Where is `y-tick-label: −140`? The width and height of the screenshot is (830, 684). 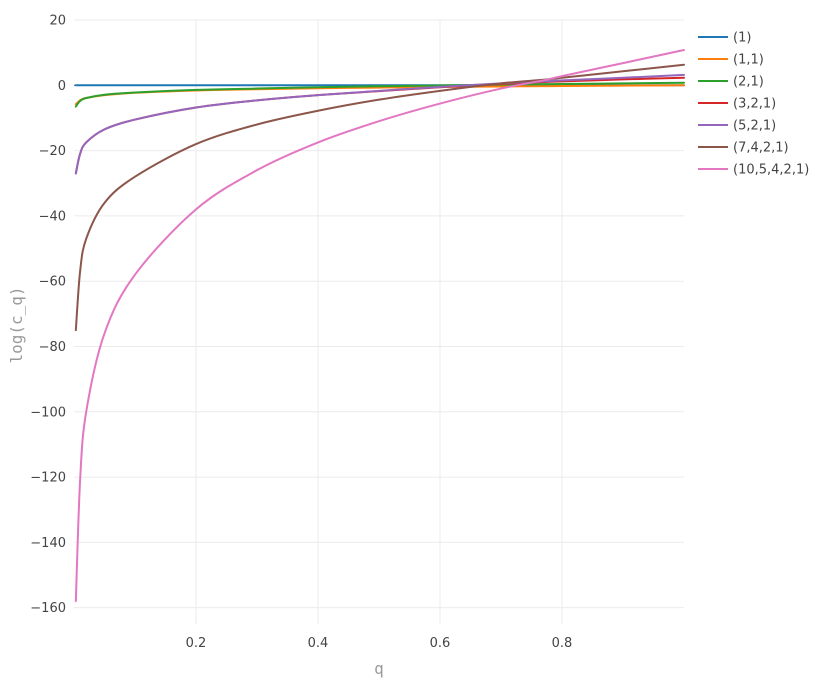
y-tick-label: −140 is located at coordinates (48, 543).